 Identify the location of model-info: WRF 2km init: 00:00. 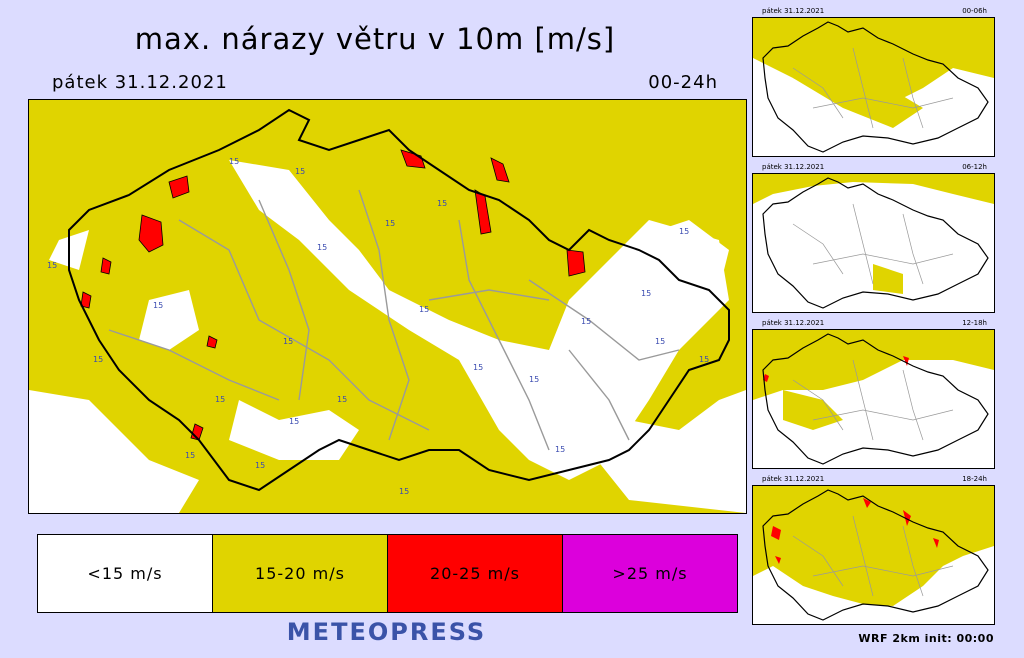
(926, 638).